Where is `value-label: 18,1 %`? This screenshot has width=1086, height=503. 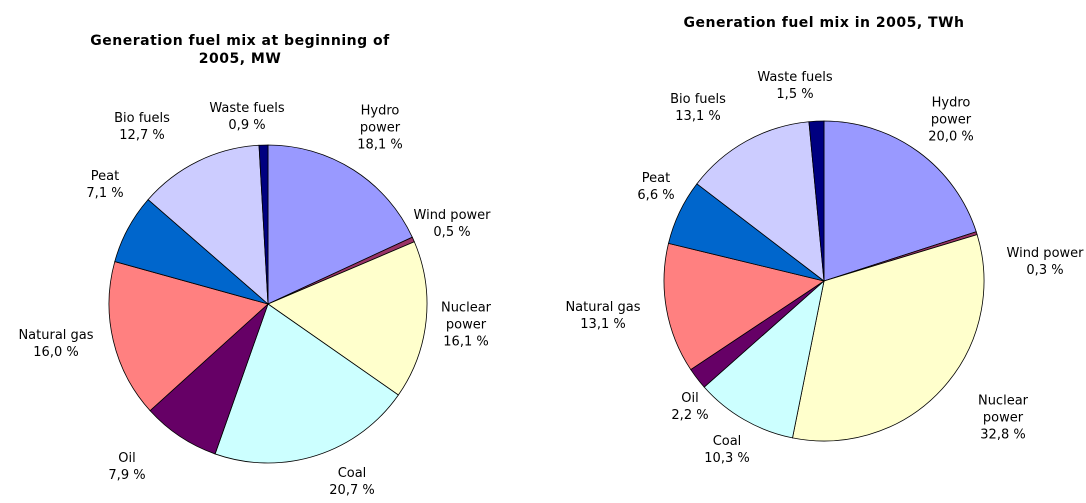
value-label: 18,1 % is located at coordinates (380, 145).